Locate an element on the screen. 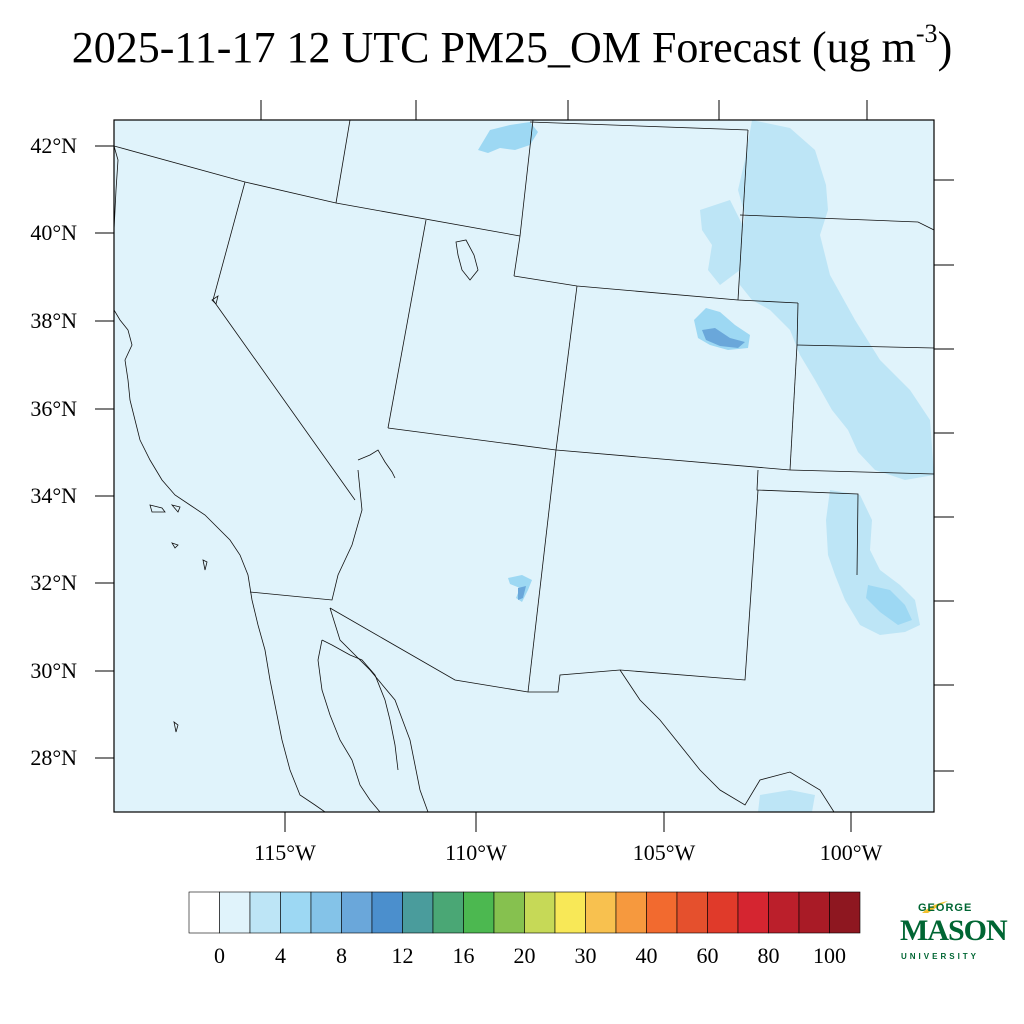 The image size is (1024, 1024). colorbar-tick-label: 80 is located at coordinates (769, 955).